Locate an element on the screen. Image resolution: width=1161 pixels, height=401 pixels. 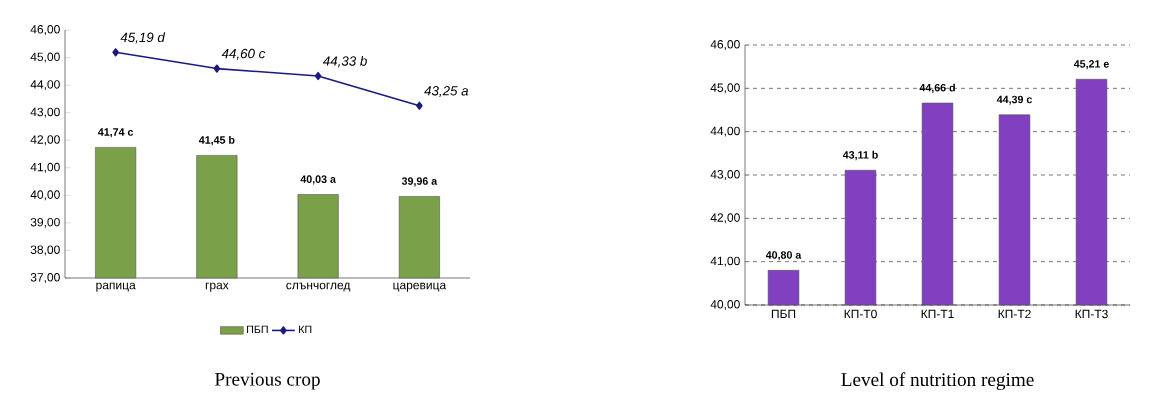
y-tick-label: 37,00 is located at coordinates (45, 278).